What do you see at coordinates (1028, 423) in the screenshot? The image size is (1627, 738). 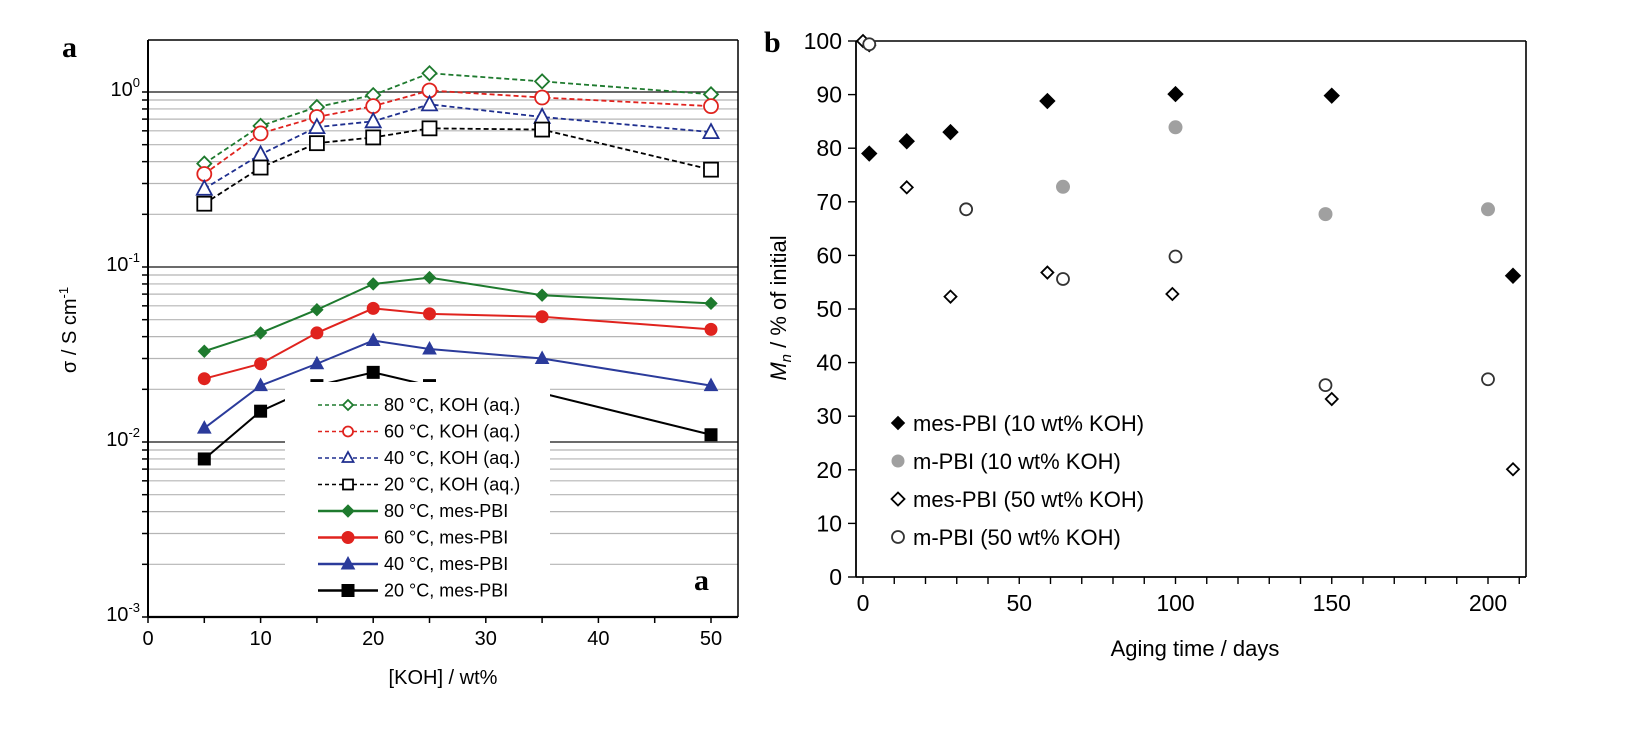 I see `b-legend-label-0: mes-PBI (10 wt% KOH)` at bounding box center [1028, 423].